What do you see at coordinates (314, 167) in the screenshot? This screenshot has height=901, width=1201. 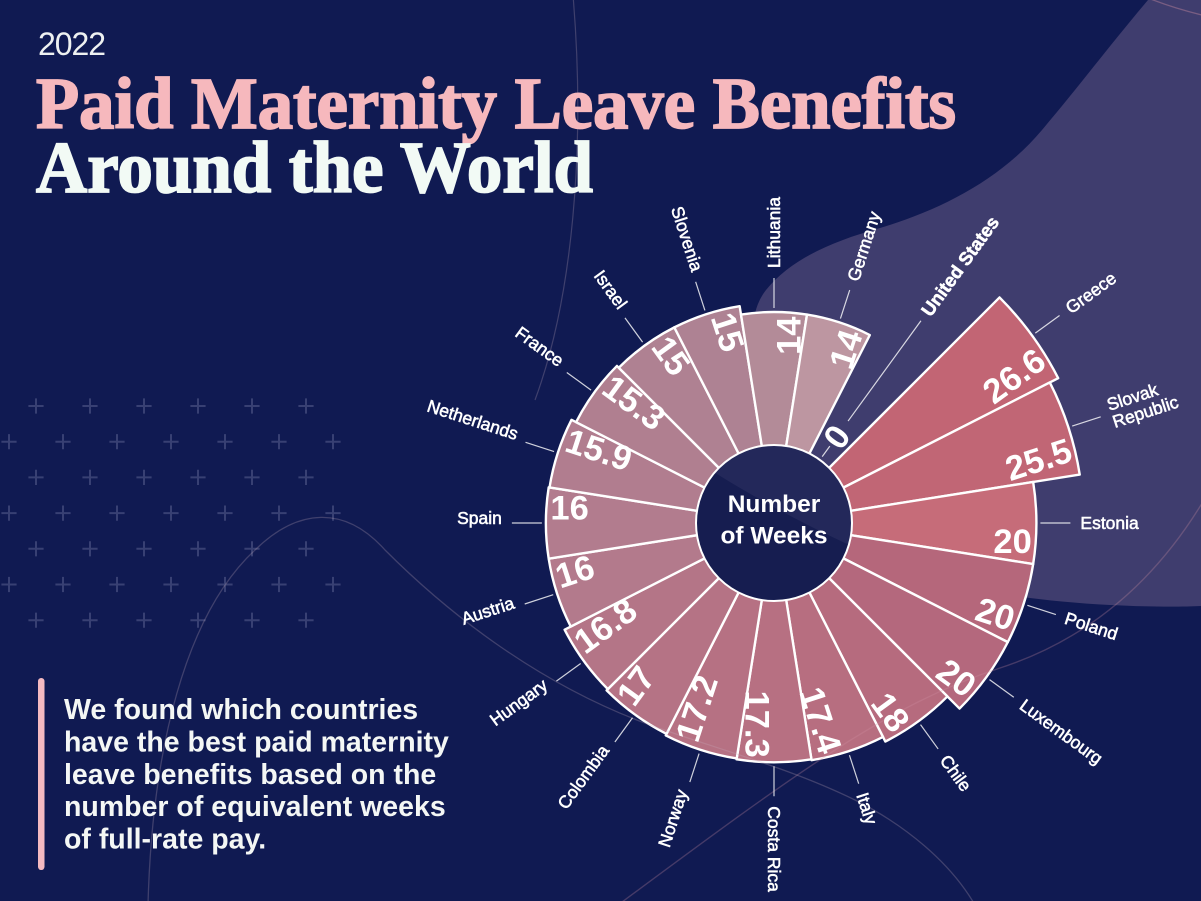 I see `svg-text: Around the World` at bounding box center [314, 167].